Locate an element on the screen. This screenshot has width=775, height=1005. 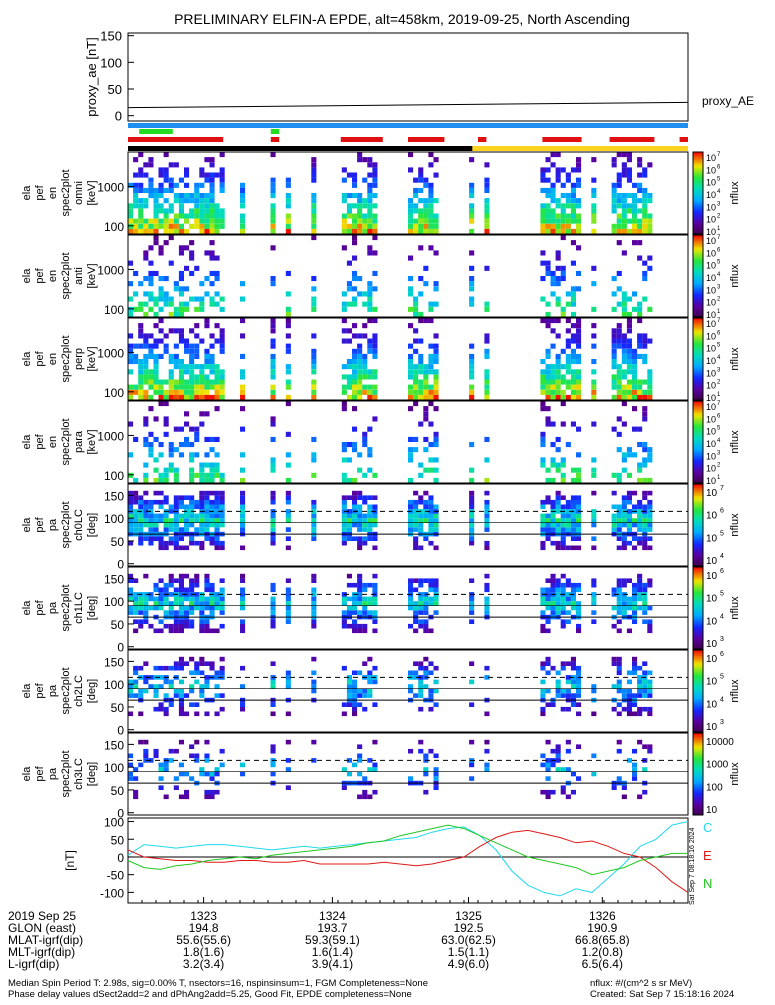
colorbar-tick-exponent: 7 is located at coordinates (719, 155).